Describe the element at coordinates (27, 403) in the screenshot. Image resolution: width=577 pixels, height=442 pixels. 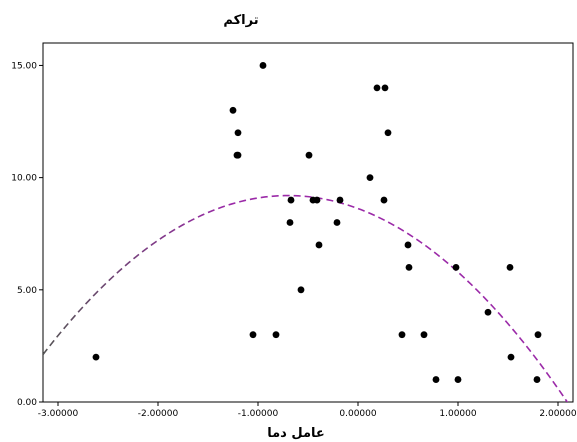
I see `y-tick-label: 0.00` at that location.